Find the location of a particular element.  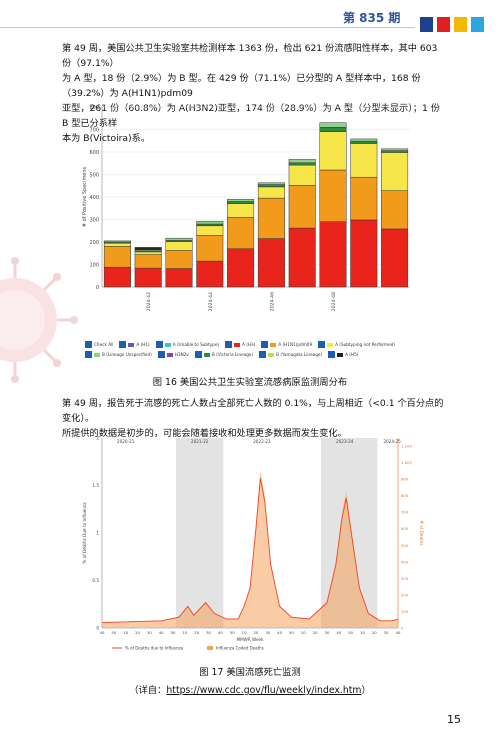

x-tick-label: 50 is located at coordinates (173, 632).